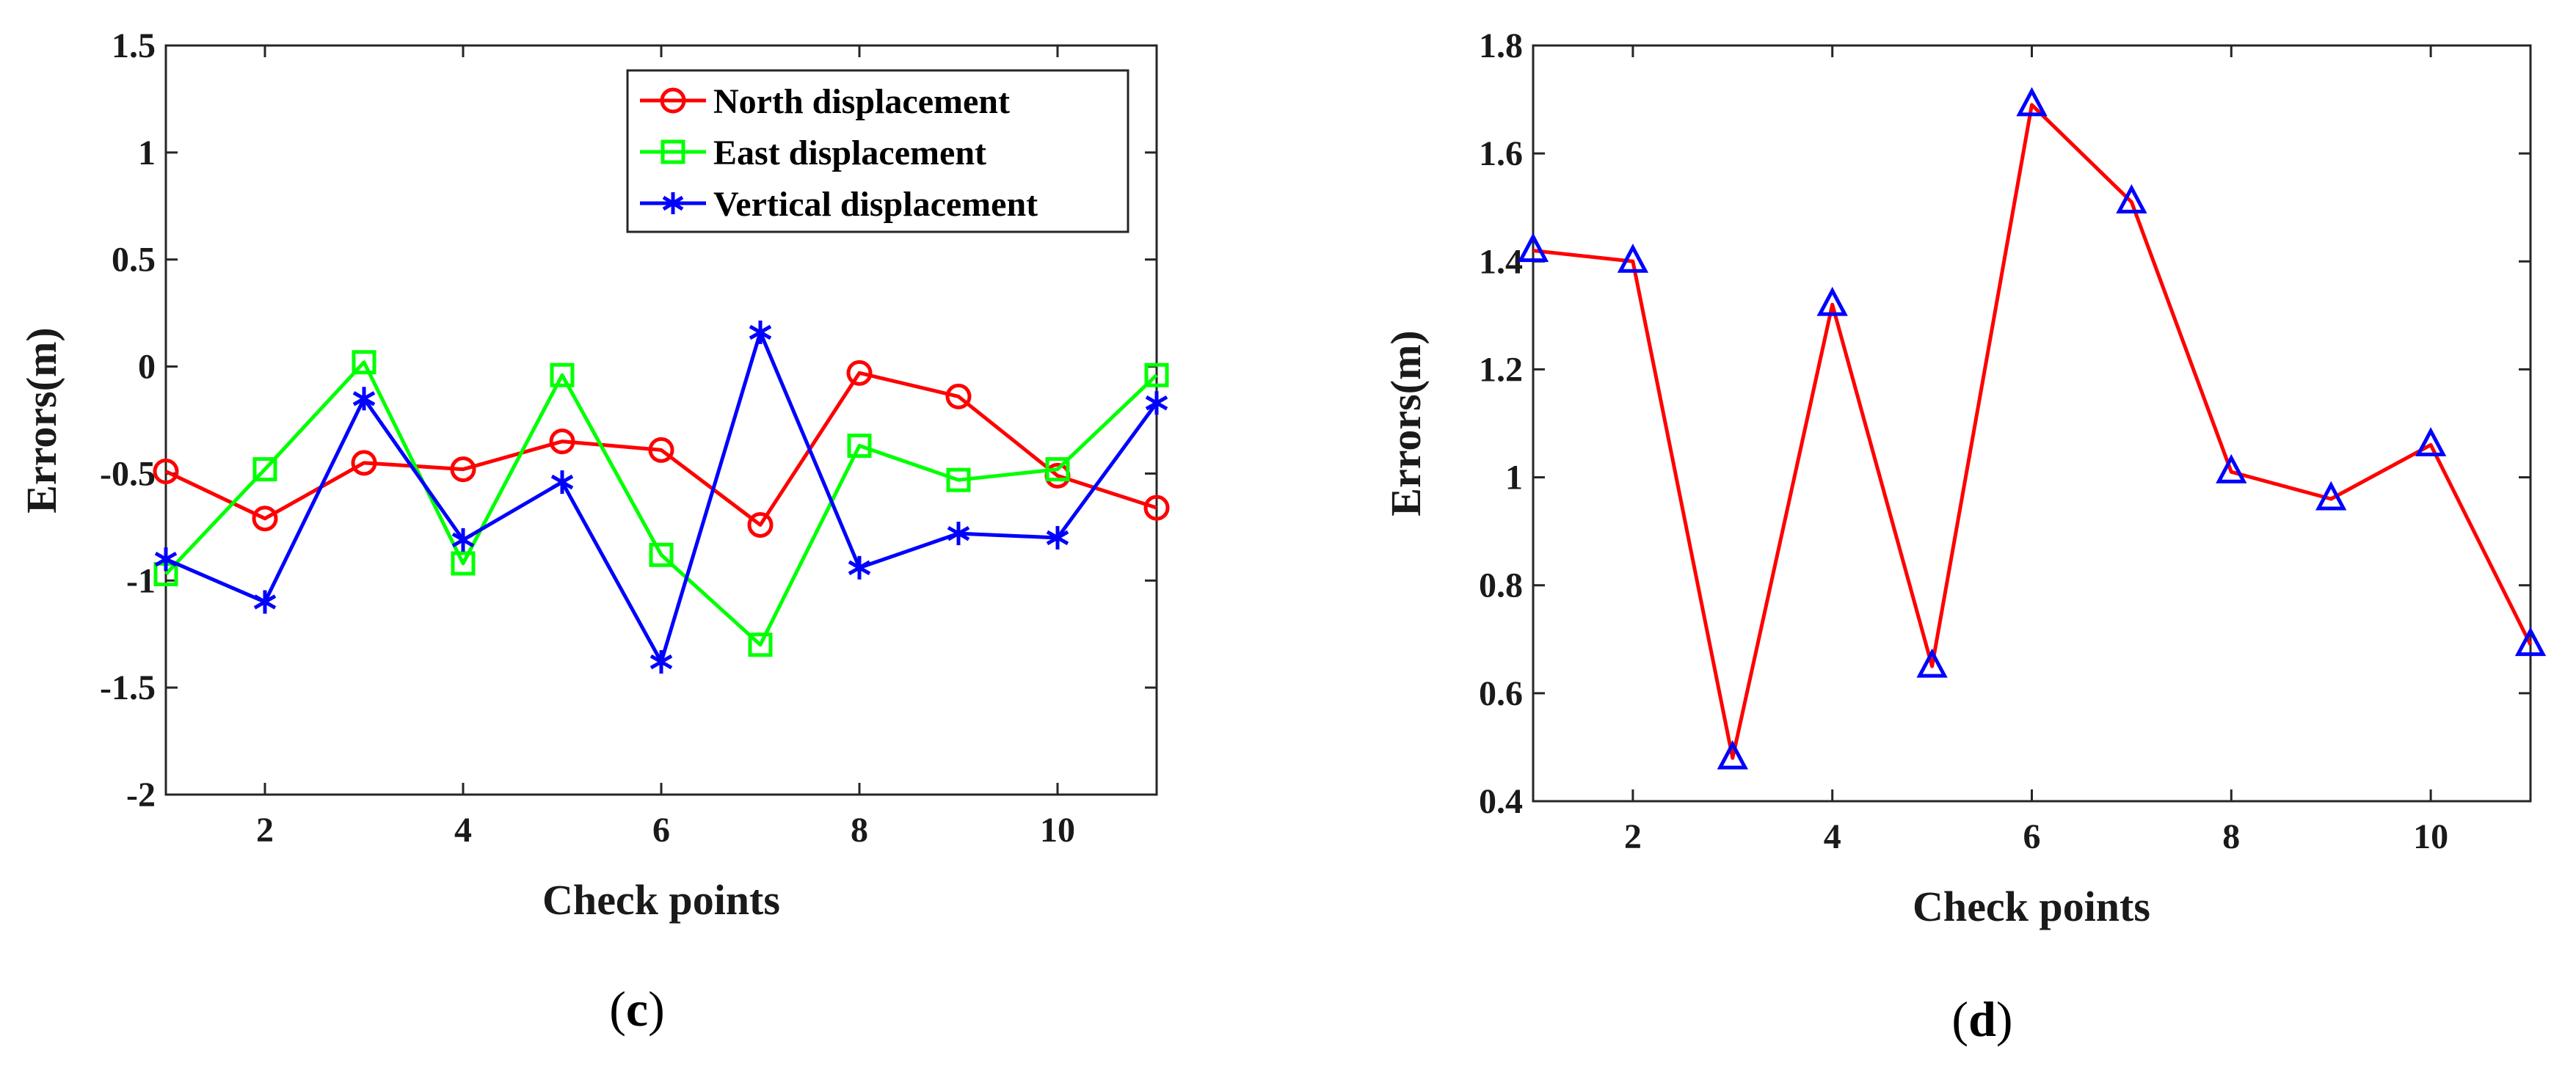  I want to click on legend-label-vertical: Vertical displacement, so click(875, 205).